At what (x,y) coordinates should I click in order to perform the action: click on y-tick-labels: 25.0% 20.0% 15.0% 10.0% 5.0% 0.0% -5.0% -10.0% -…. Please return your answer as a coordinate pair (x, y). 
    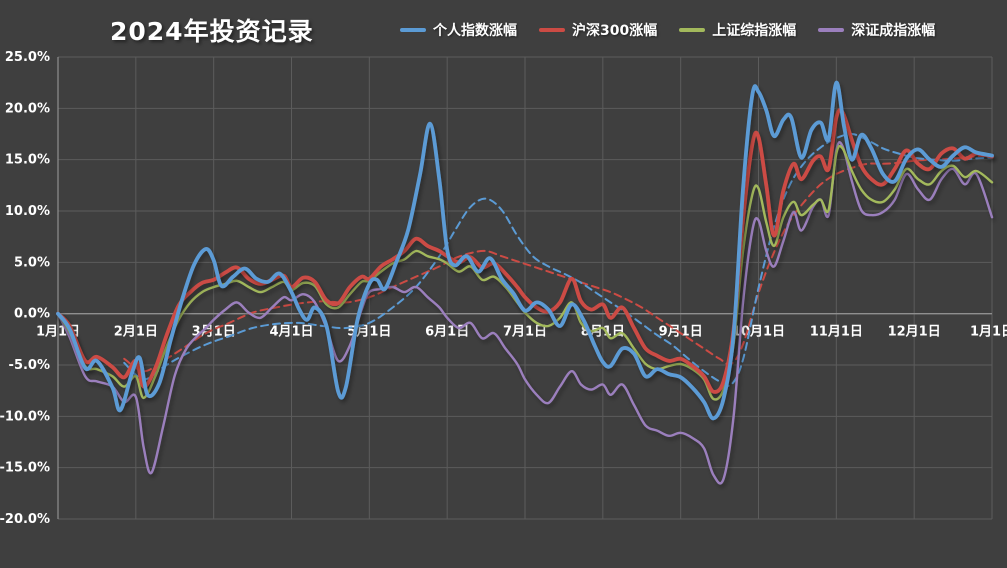
    Looking at the image, I should click on (25, 288).